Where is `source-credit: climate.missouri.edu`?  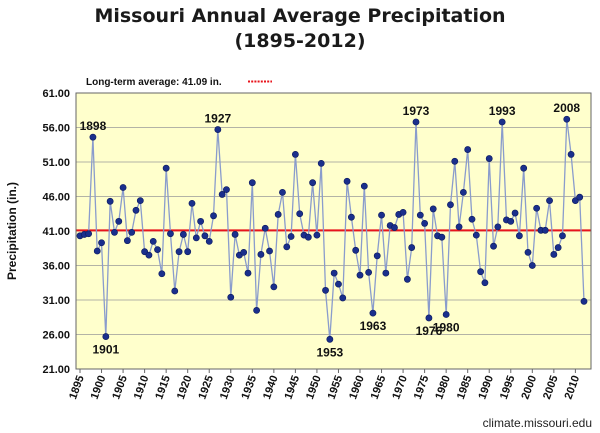
source-credit: climate.missouri.edu is located at coordinates (537, 423).